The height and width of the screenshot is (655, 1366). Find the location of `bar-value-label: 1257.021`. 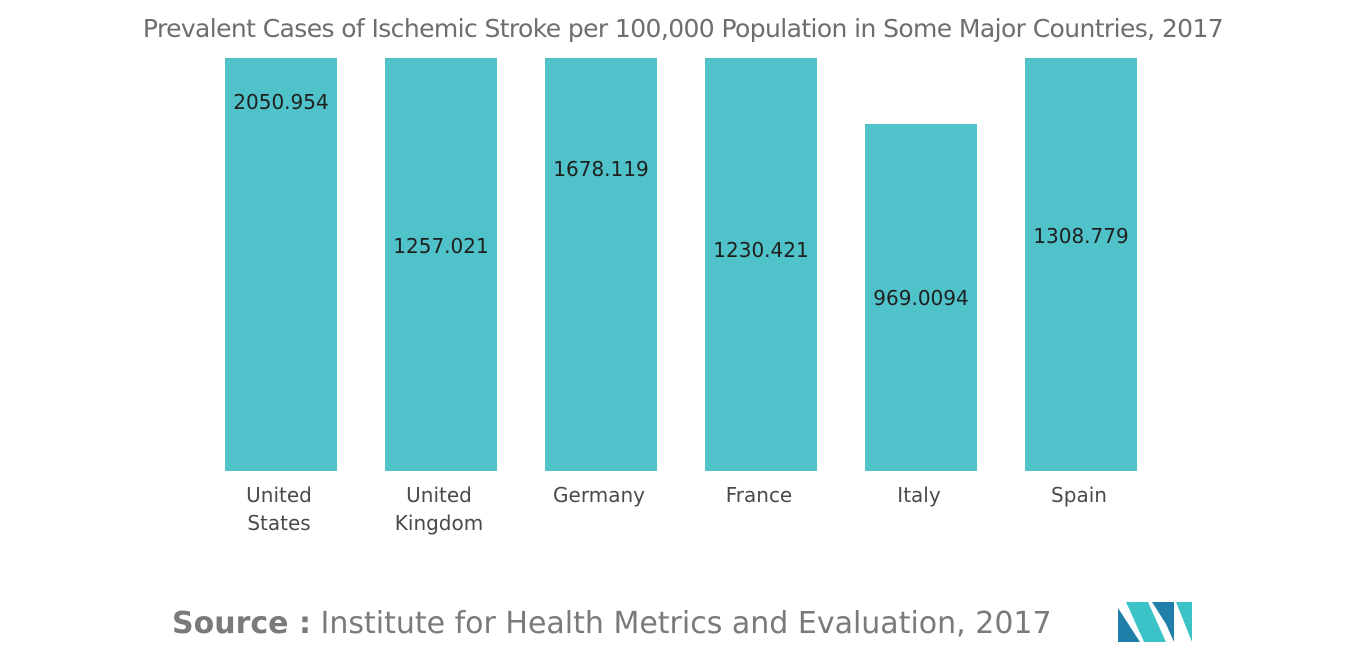

bar-value-label: 1257.021 is located at coordinates (440, 246).